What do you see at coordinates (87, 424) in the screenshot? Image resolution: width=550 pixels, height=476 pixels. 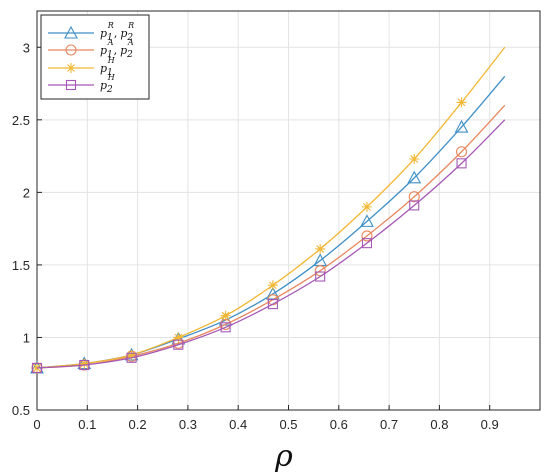 I see `x-tick-label: 0.1` at bounding box center [87, 424].